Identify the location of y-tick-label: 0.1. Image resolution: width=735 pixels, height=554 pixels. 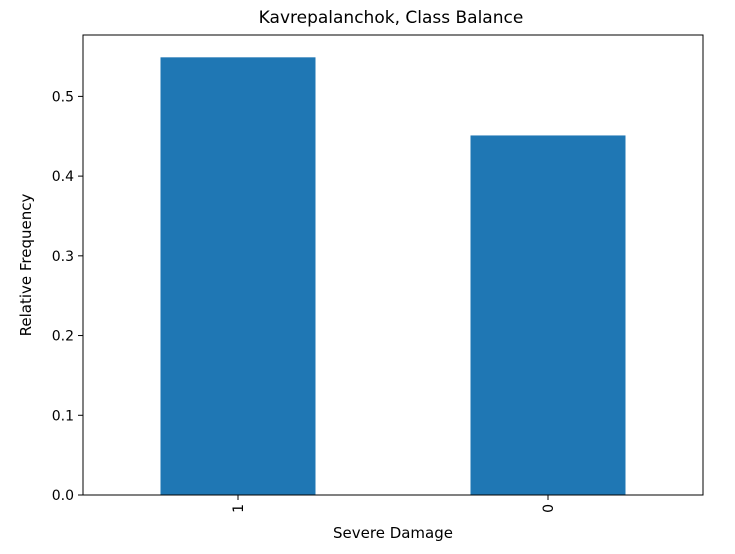
(63, 416).